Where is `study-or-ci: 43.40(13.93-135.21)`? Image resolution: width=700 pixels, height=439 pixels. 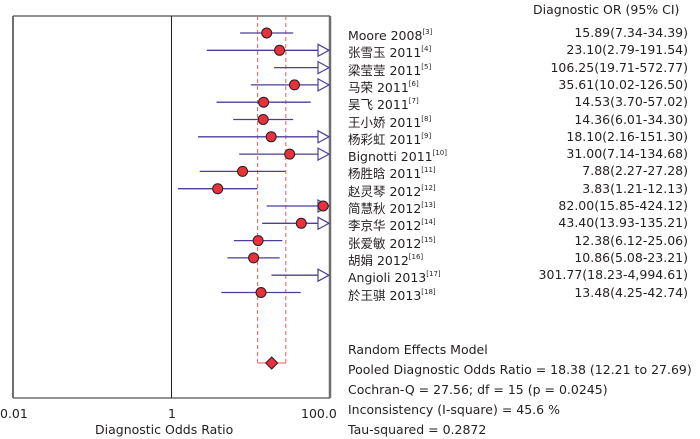
study-or-ci: 43.40(13.93-135.21) is located at coordinates (623, 223).